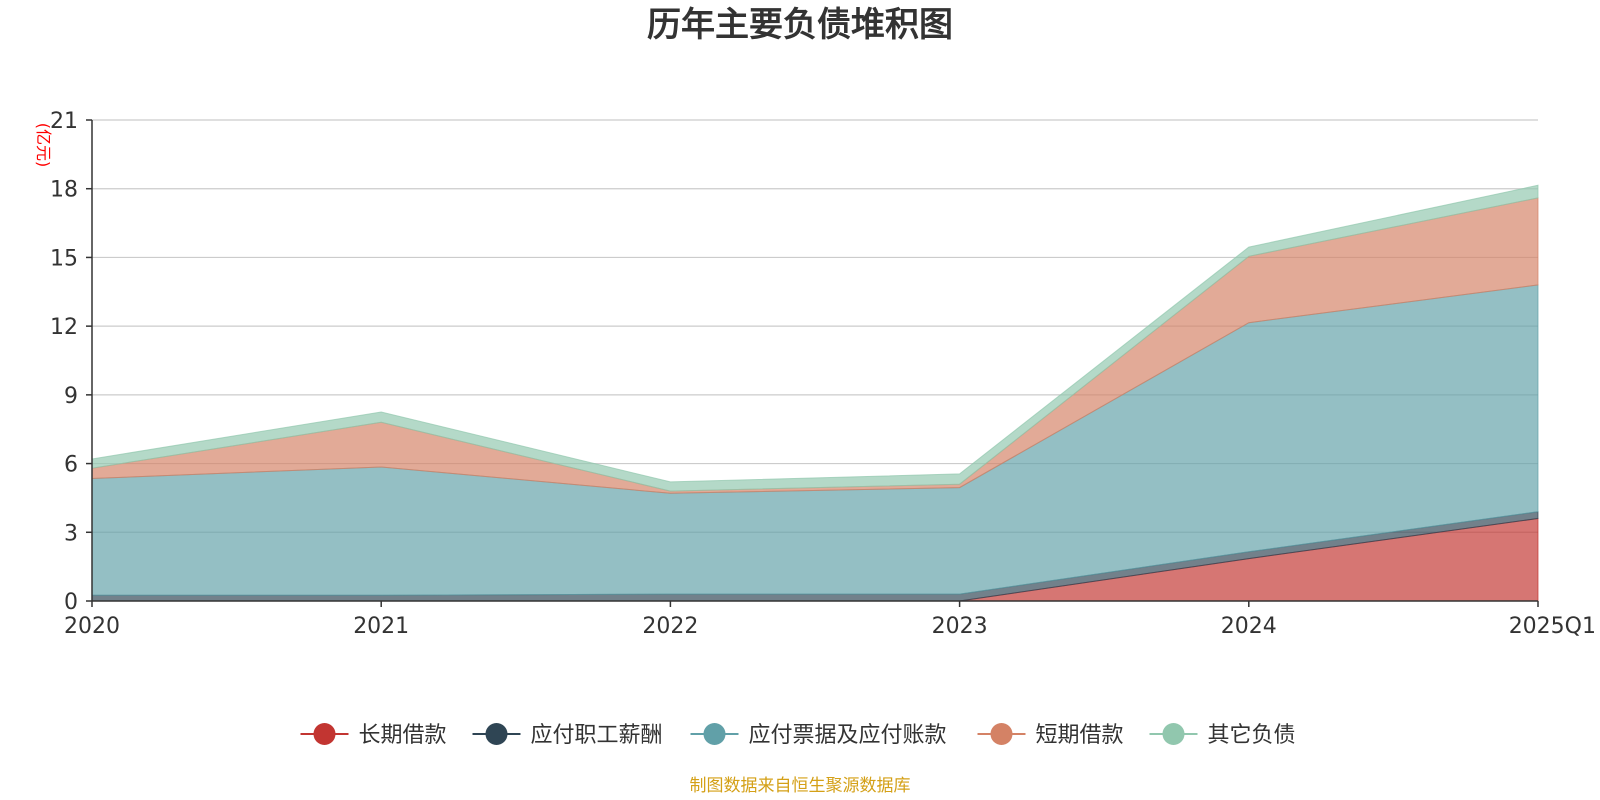 This screenshot has height=800, width=1600. I want to click on y-tick-label: 3, so click(71, 533).